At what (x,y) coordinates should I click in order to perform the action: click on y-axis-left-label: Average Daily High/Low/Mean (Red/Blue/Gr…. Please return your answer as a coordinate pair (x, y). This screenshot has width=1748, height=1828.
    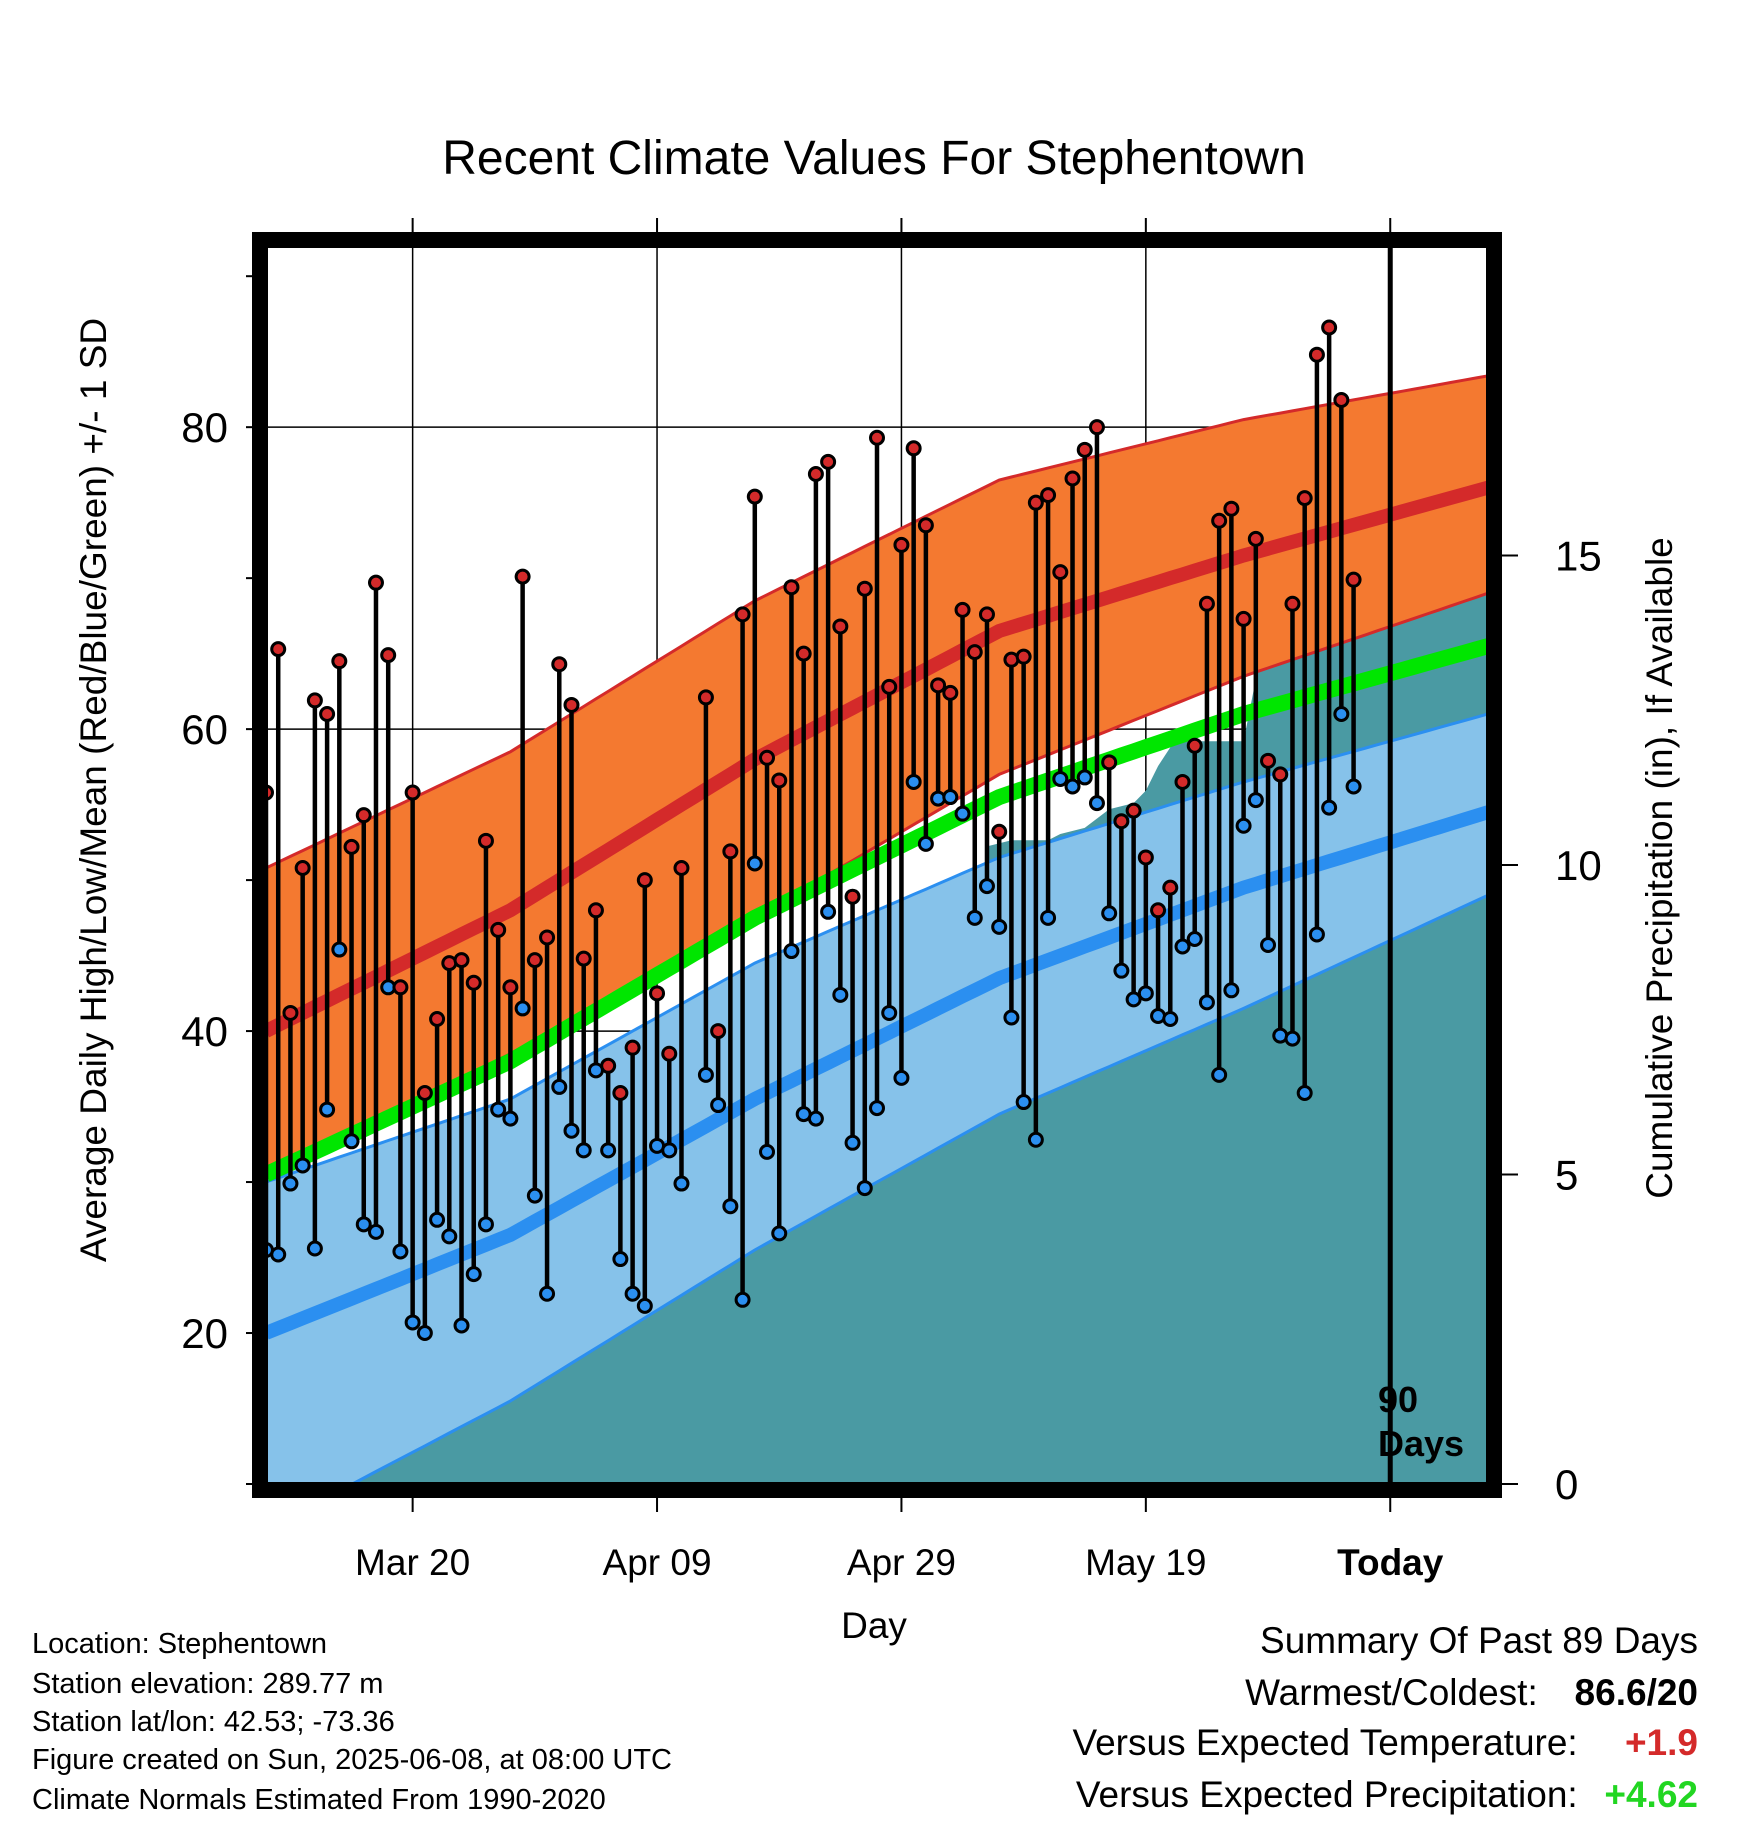
    Looking at the image, I should click on (93, 790).